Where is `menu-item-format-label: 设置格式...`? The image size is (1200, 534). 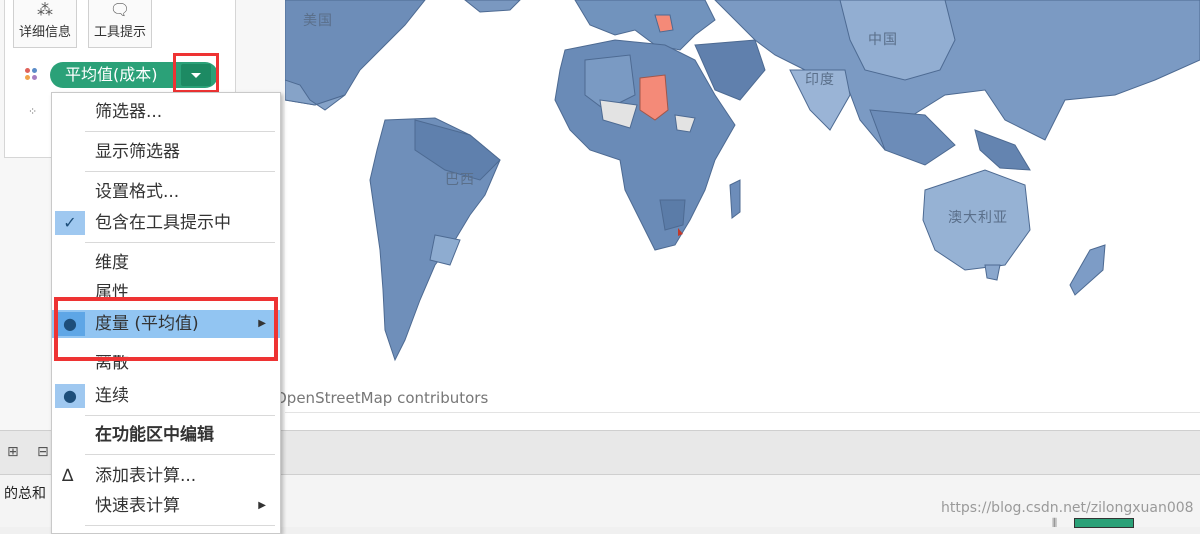
menu-item-format-label: 设置格式... is located at coordinates (137, 192).